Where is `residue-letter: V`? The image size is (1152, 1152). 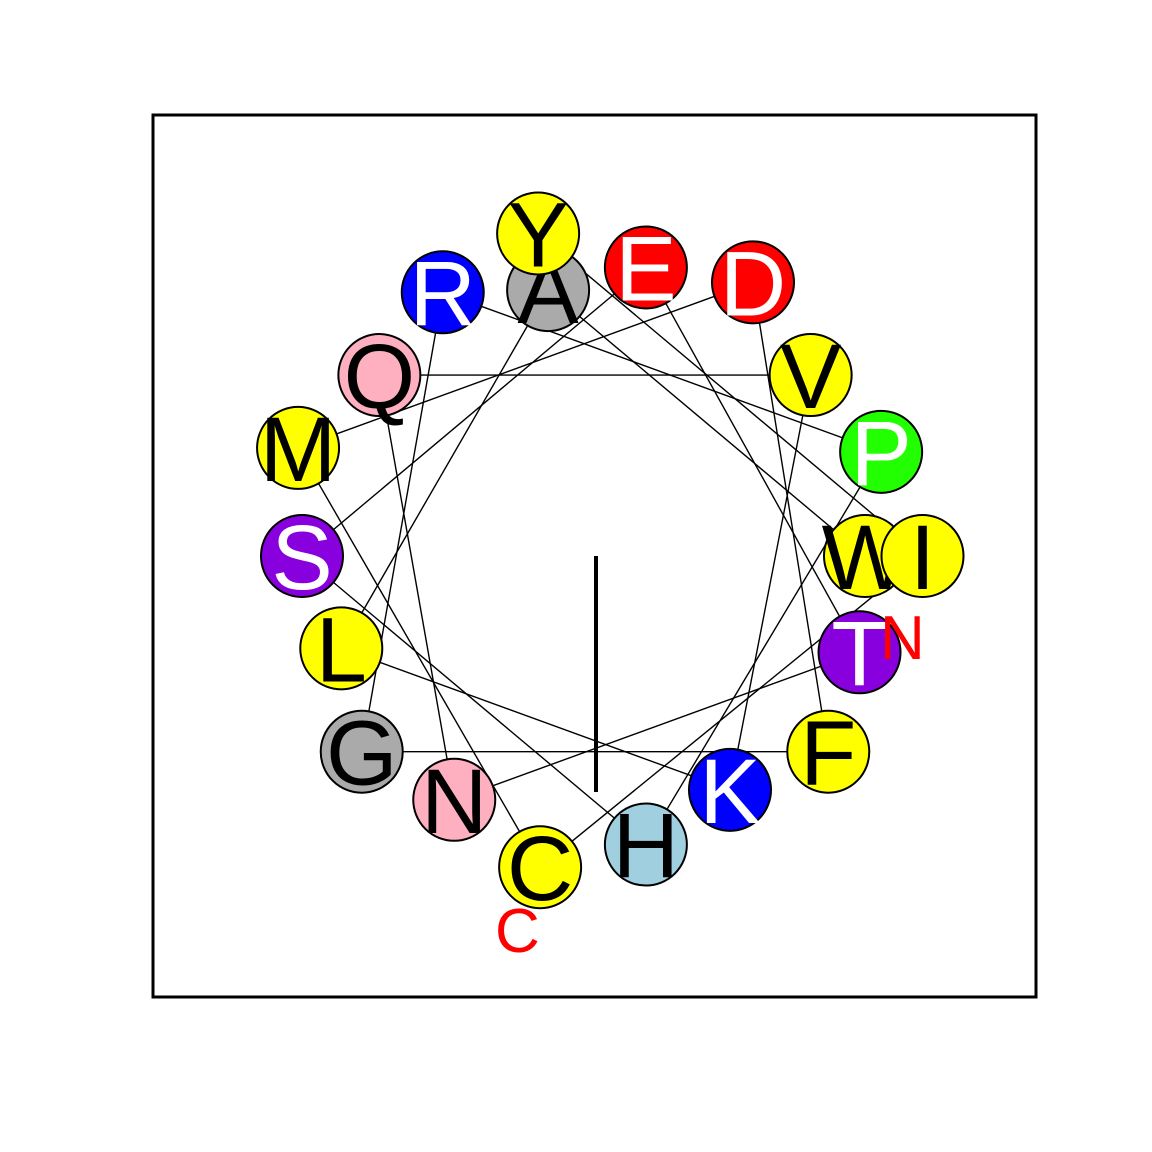
residue-letter: V is located at coordinates (810, 377).